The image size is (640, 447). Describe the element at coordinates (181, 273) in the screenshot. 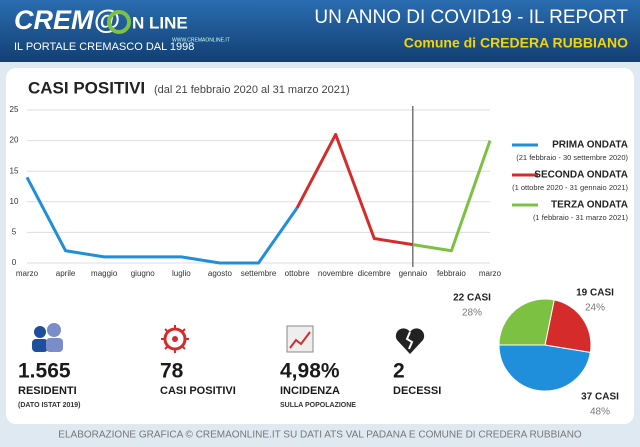

I see `x-tick-label: luglio` at that location.